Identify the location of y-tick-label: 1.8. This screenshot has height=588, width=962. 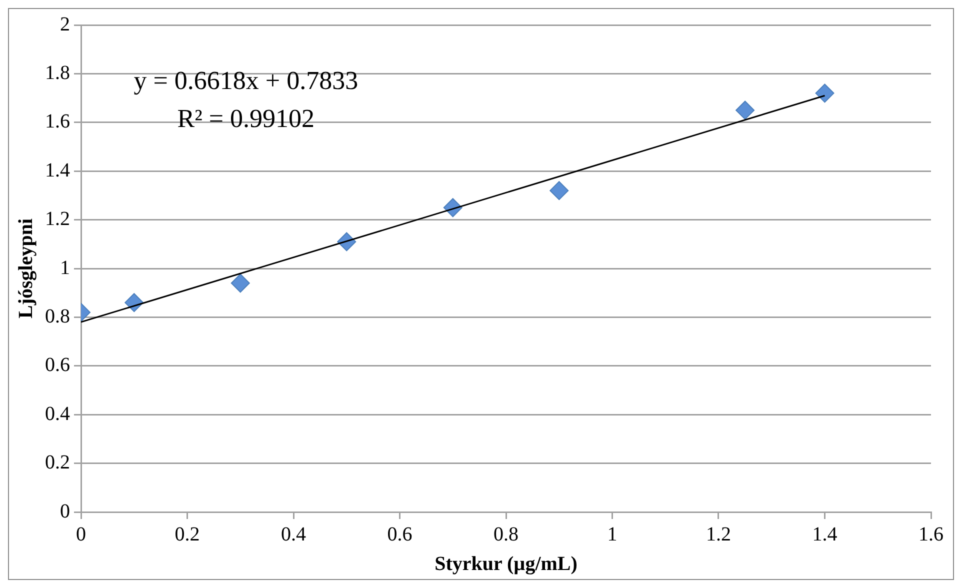
(57, 73).